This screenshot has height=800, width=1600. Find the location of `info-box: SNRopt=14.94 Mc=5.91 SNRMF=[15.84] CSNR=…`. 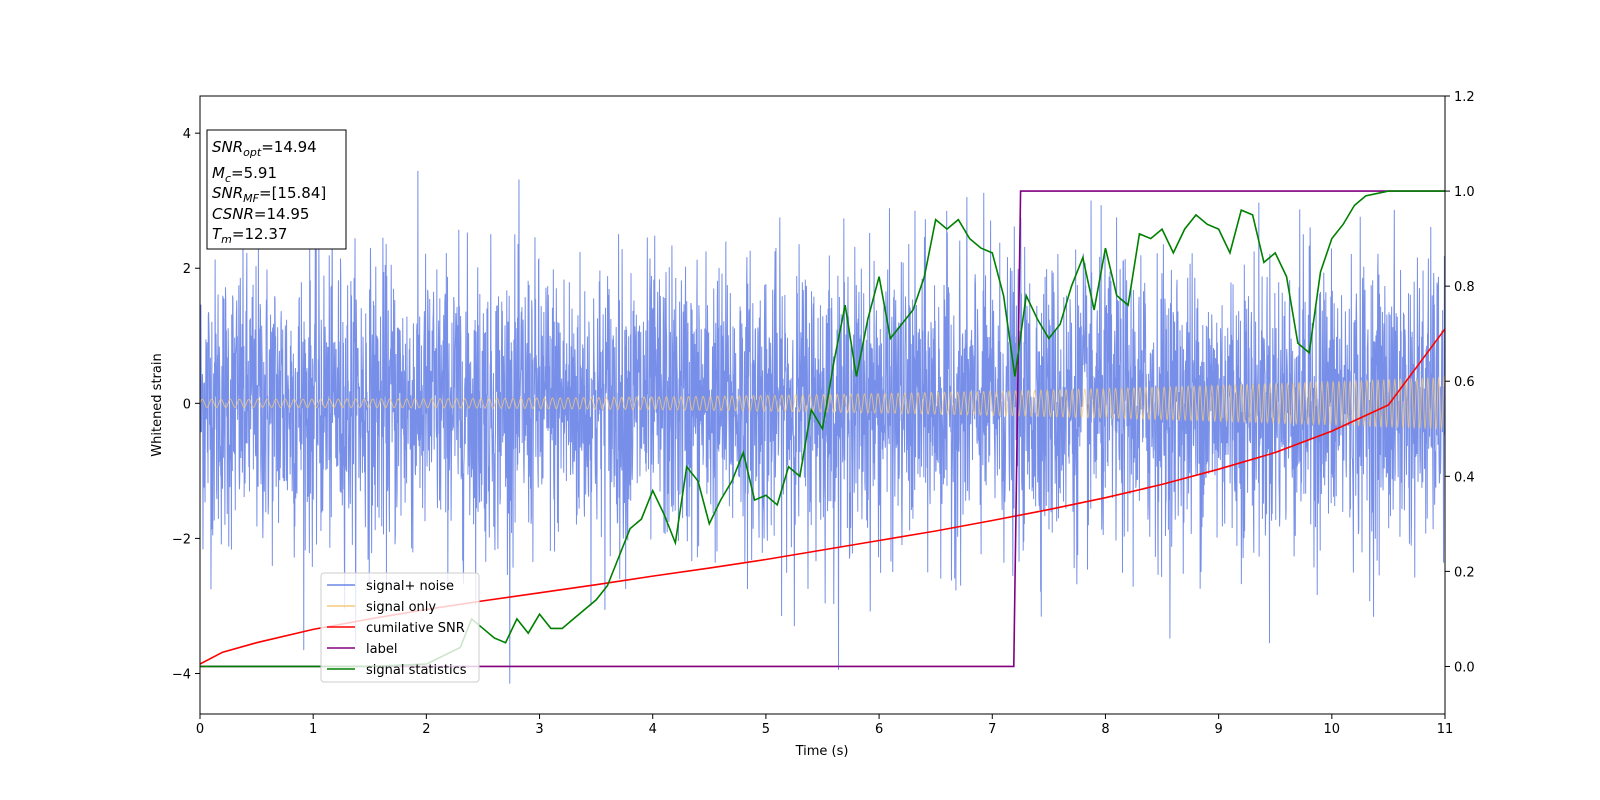

info-box: SNRopt=14.94 Mc=5.91 SNRMF=[15.84] CSNR=… is located at coordinates (276, 189).